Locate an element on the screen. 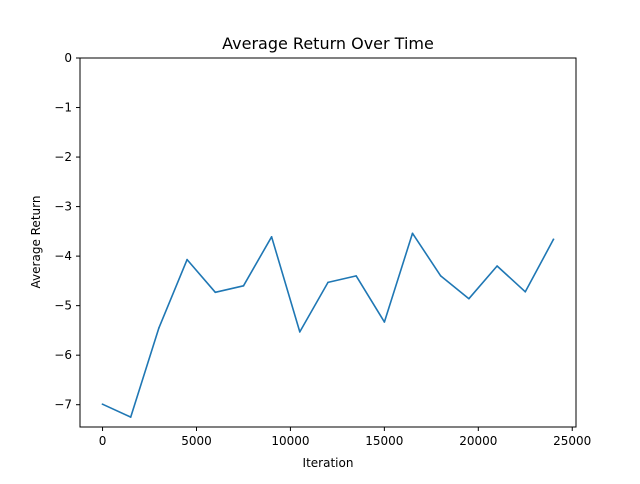  x-tick-label: 25000 is located at coordinates (572, 441).